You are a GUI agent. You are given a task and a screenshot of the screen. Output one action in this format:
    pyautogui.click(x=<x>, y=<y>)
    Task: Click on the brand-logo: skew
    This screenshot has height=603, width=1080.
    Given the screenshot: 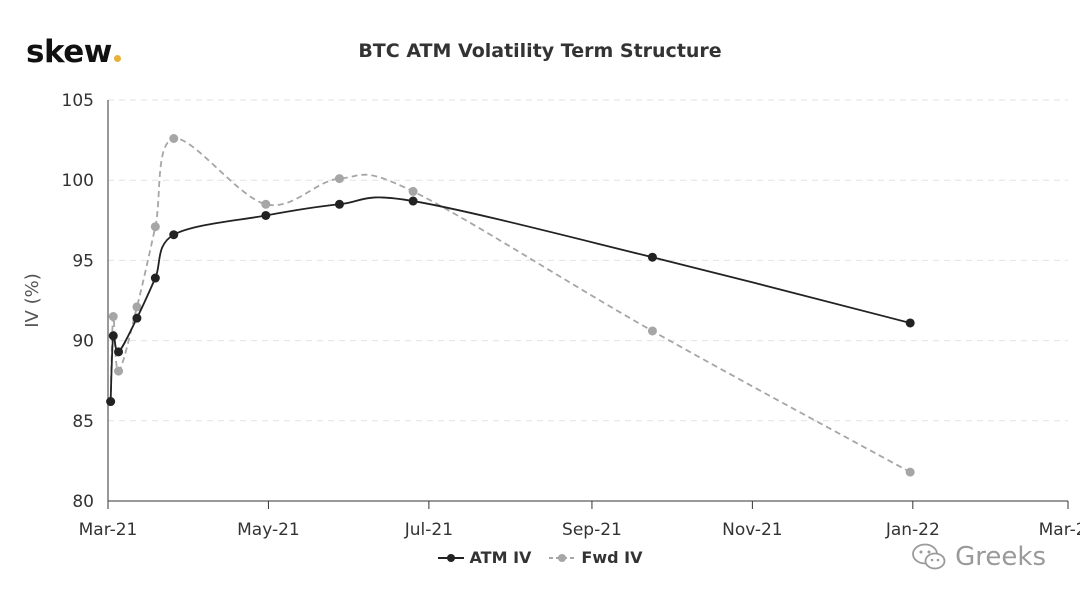 What is the action you would take?
    pyautogui.click(x=73, y=52)
    